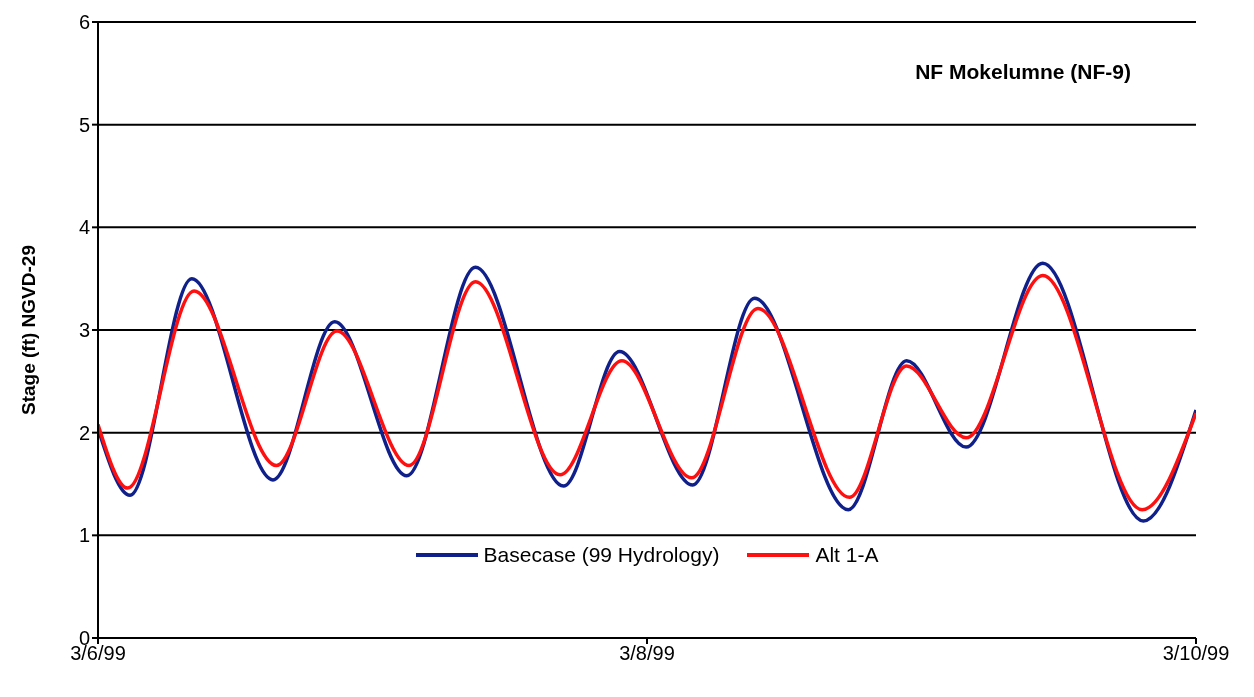 The width and height of the screenshot is (1254, 697). I want to click on y-tick-label: 6, so click(84, 22).